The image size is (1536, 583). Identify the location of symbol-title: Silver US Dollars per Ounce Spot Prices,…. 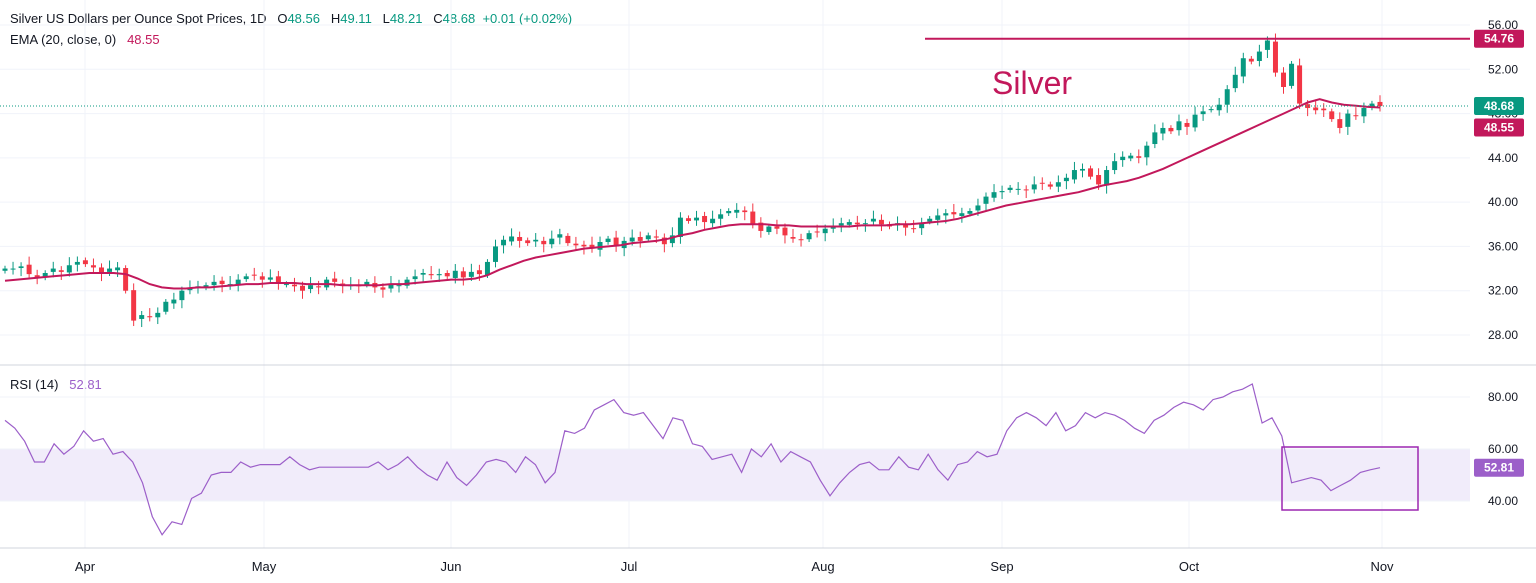
(138, 18).